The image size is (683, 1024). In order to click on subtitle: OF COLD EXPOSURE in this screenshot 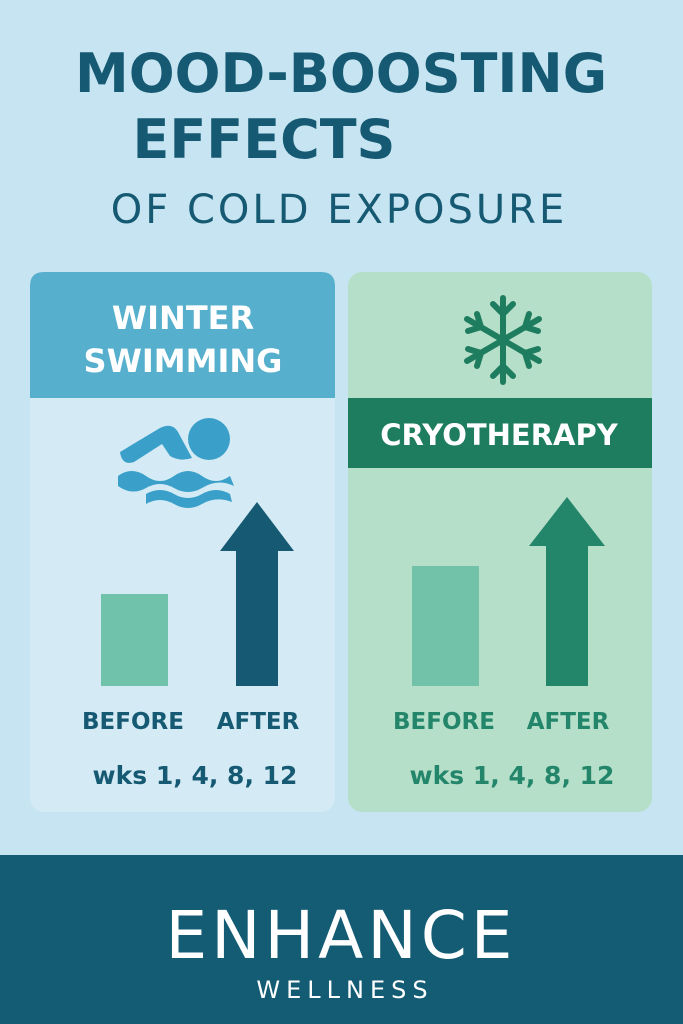, I will do `click(339, 210)`.